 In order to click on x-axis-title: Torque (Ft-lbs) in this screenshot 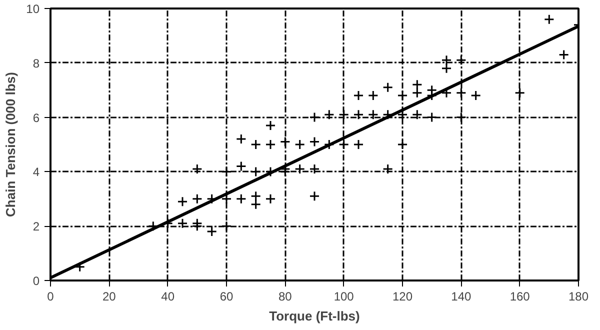, I will do `click(314, 316)`.